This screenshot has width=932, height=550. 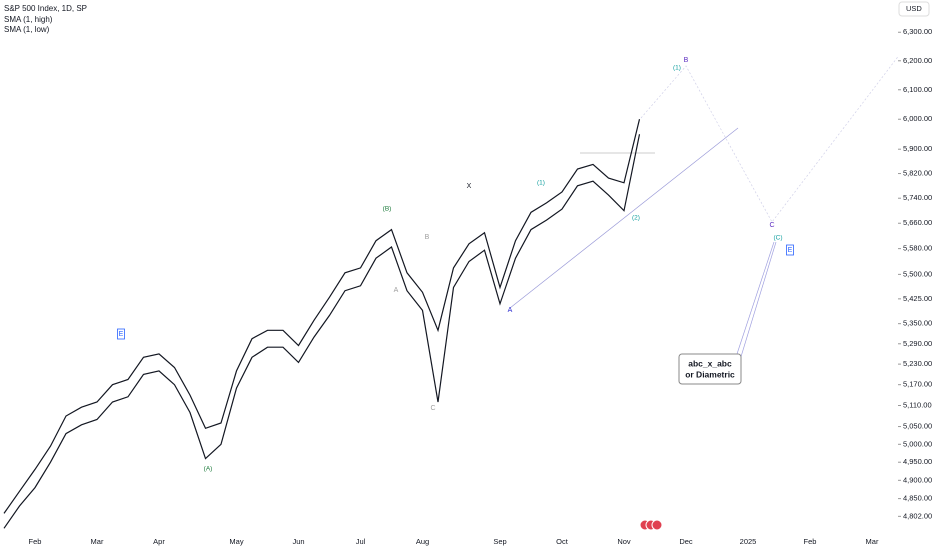 What do you see at coordinates (562, 541) in the screenshot?
I see `x-tick-label: Oct` at bounding box center [562, 541].